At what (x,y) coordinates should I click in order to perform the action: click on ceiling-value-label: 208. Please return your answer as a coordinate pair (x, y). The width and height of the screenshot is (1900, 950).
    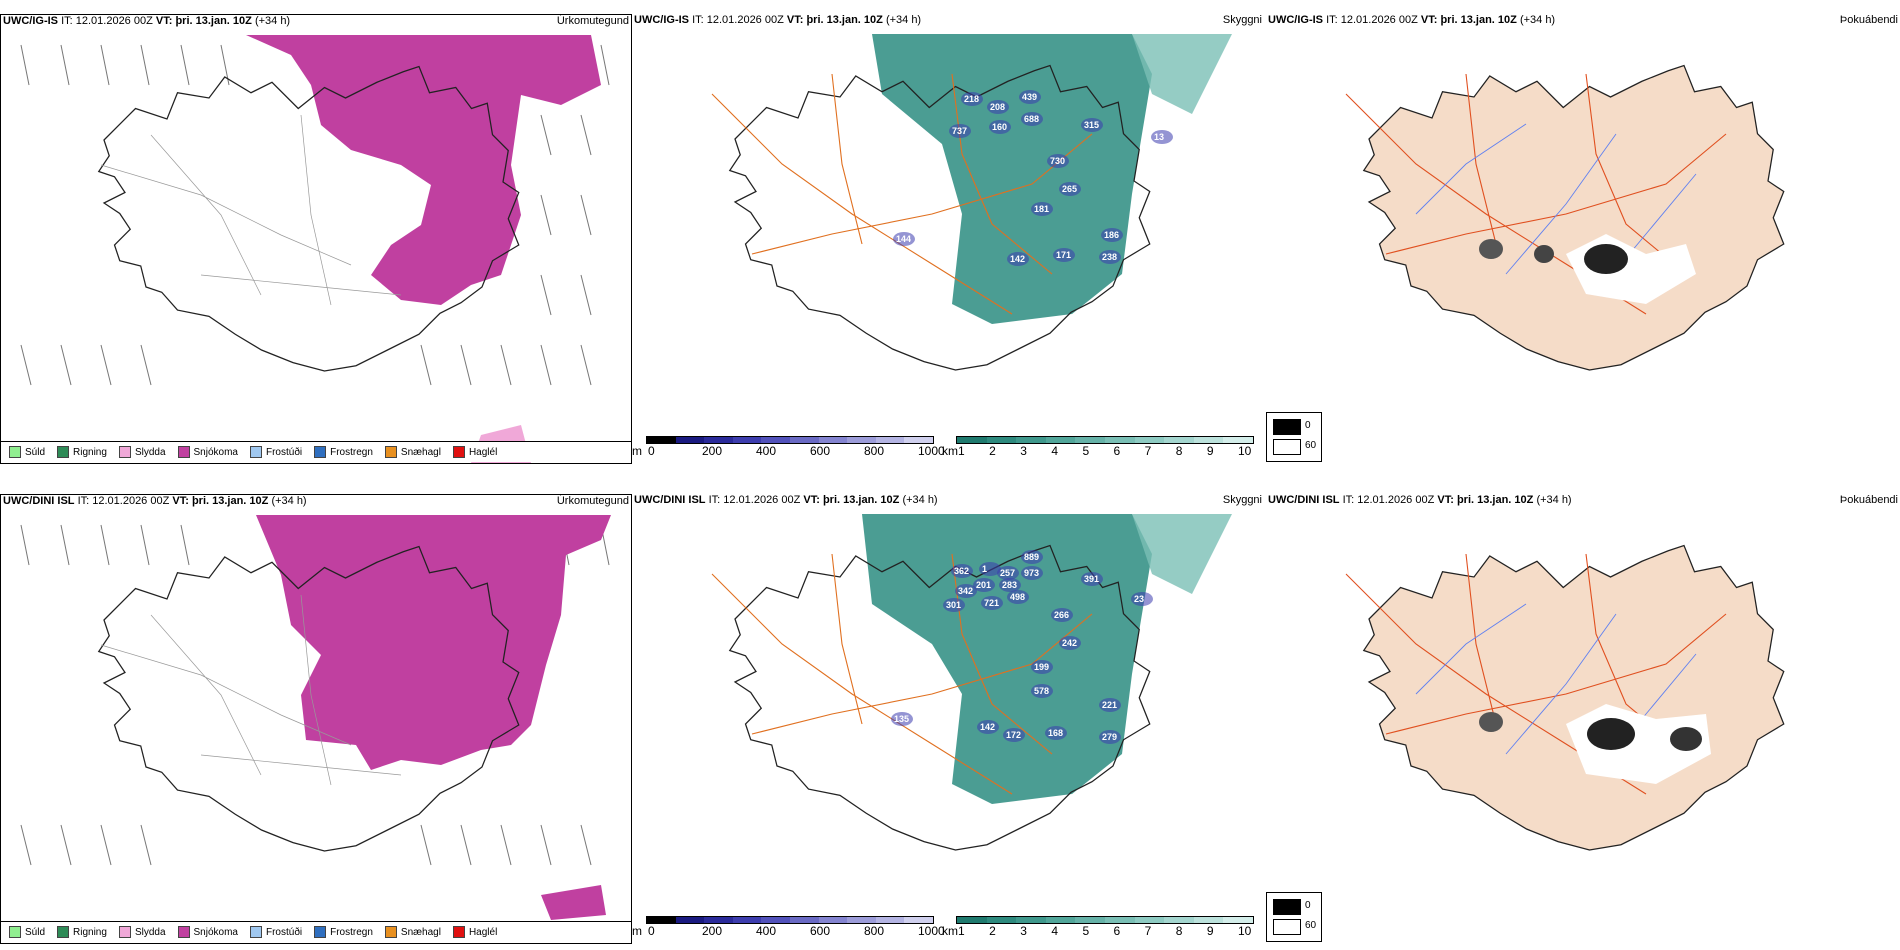
    Looking at the image, I should click on (997, 107).